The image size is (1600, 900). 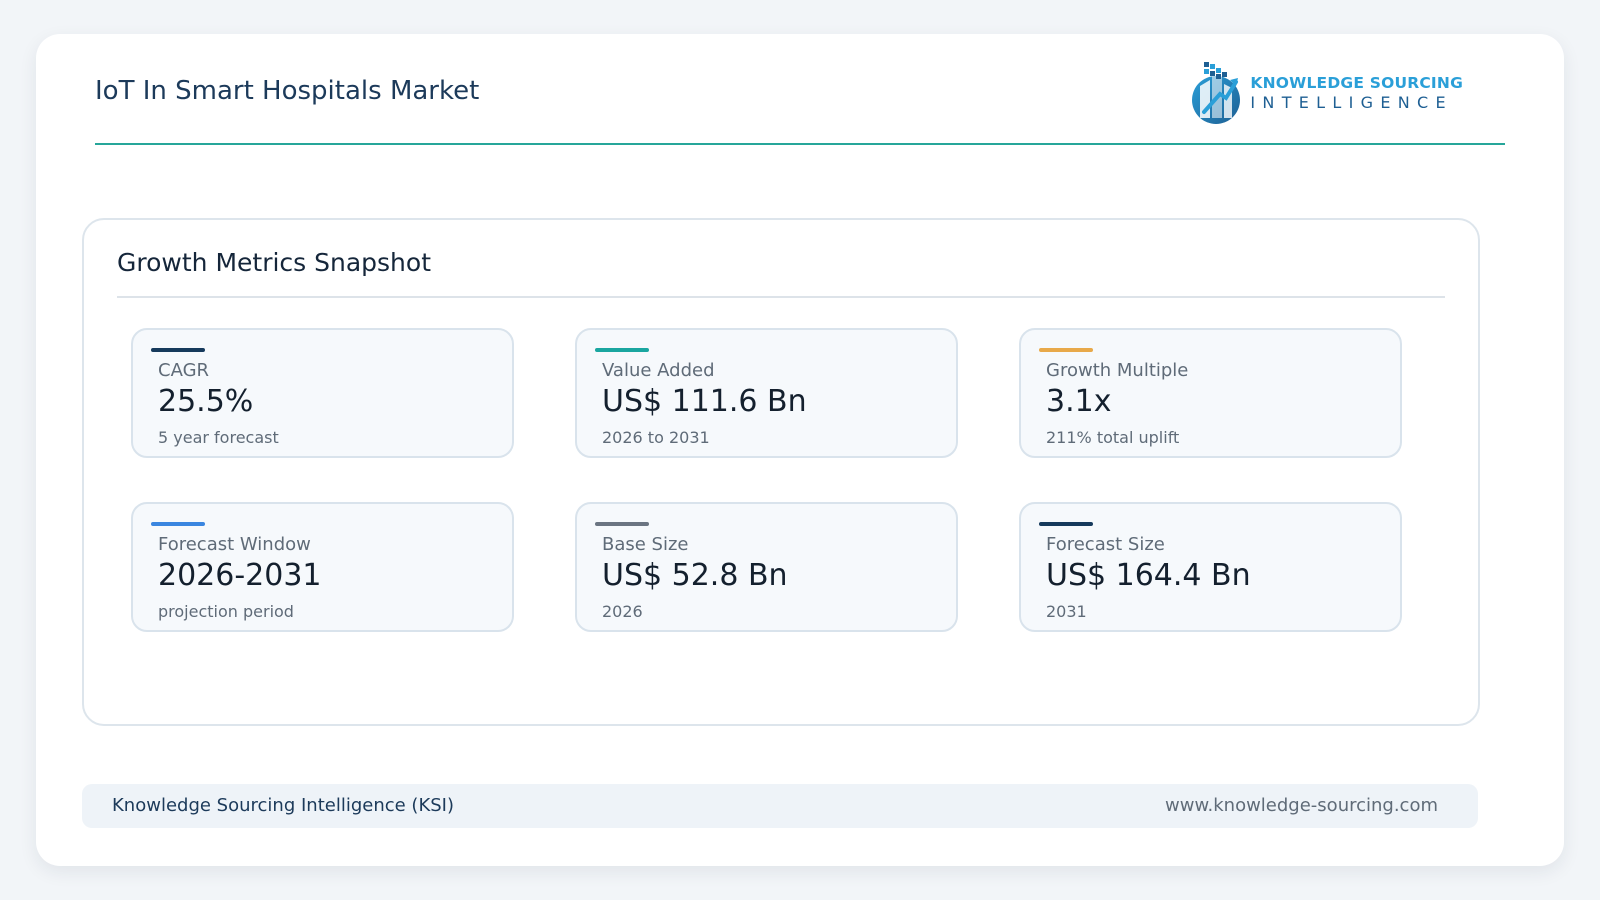 What do you see at coordinates (704, 401) in the screenshot?
I see `metric-value: US$ 111.6 Bn` at bounding box center [704, 401].